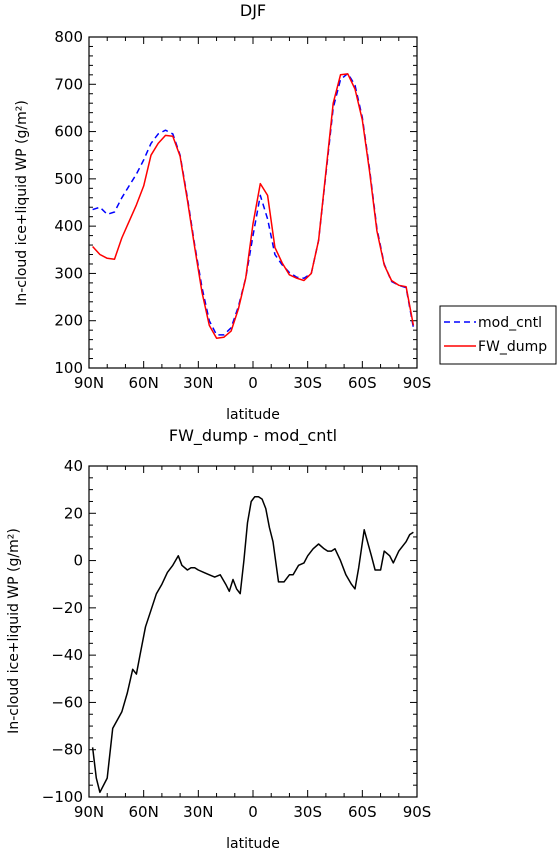 The height and width of the screenshot is (851, 559). What do you see at coordinates (73, 466) in the screenshot?
I see `y-tick-label: 40` at bounding box center [73, 466].